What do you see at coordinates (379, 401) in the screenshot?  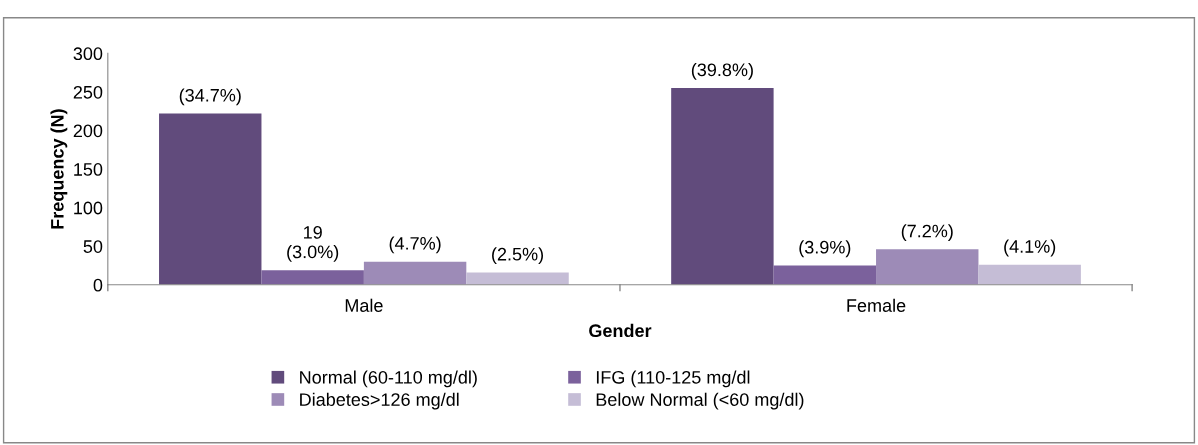 I see `legend-label: Diabetes>126 mg/dl` at bounding box center [379, 401].